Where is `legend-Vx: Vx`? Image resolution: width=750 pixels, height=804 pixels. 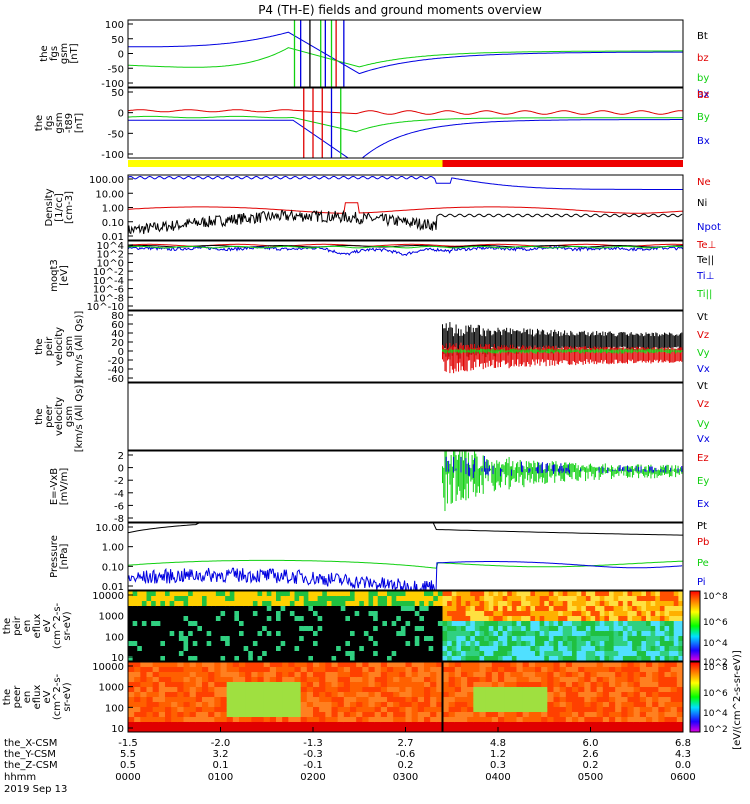 legend-Vx: Vx is located at coordinates (703, 439).